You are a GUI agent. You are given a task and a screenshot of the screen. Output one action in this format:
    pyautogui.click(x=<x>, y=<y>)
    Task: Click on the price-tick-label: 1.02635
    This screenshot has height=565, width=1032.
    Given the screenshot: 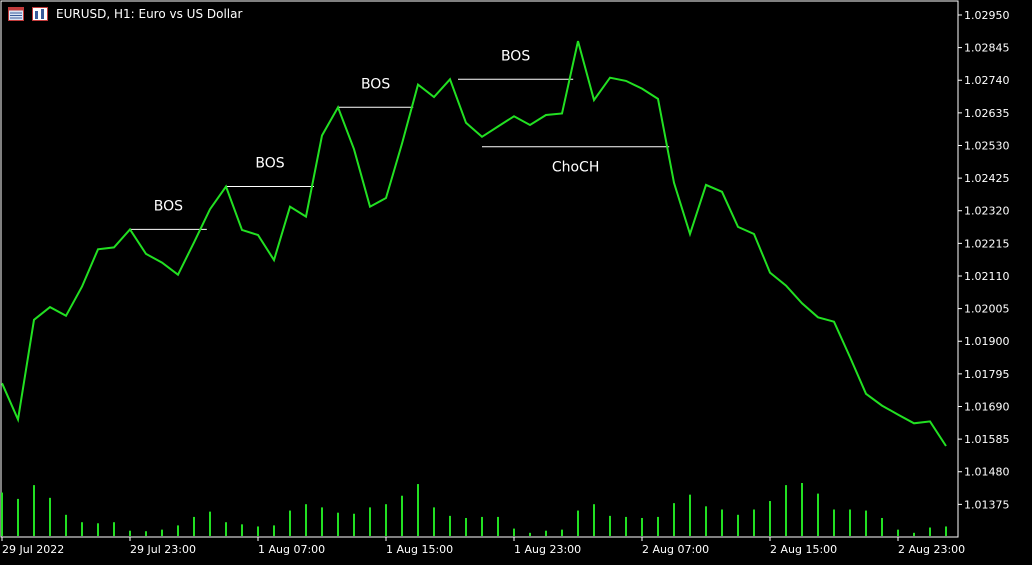 What is the action you would take?
    pyautogui.click(x=987, y=113)
    